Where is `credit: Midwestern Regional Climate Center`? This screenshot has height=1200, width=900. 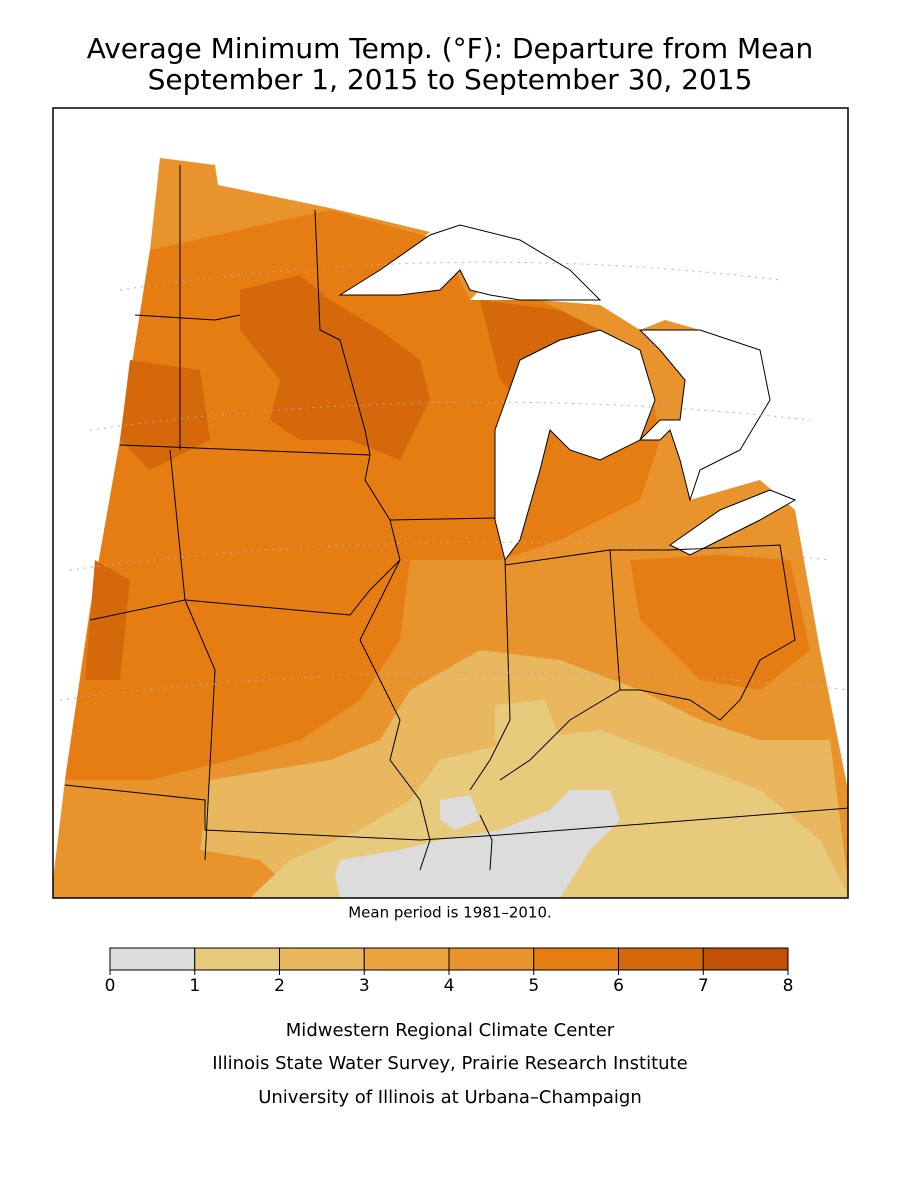 credit: Midwestern Regional Climate Center is located at coordinates (450, 1030).